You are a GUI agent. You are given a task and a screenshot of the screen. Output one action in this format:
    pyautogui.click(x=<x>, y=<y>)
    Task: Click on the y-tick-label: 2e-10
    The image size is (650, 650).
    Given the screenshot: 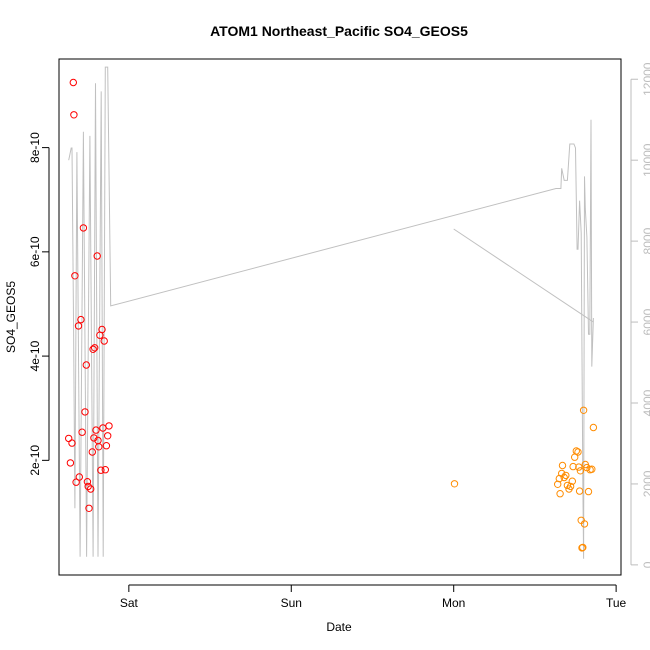 What is the action you would take?
    pyautogui.click(x=35, y=460)
    